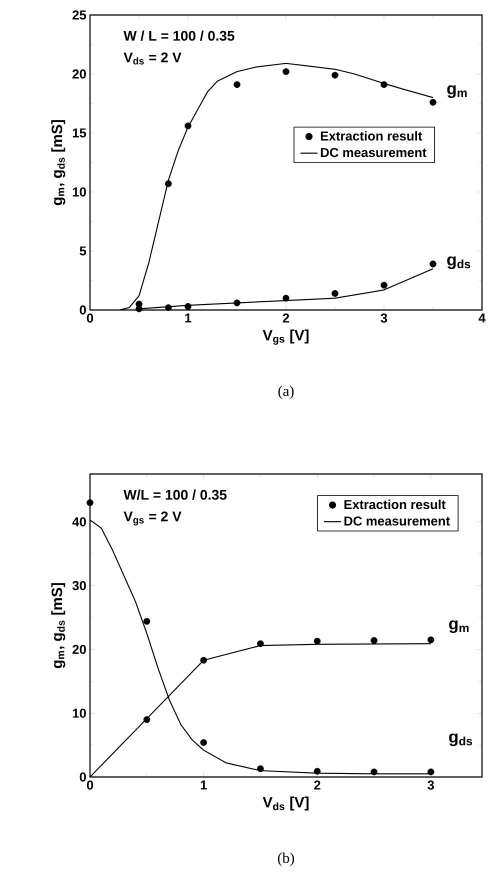 This screenshot has width=491, height=890. I want to click on x-axis-title: V$_{ds}$ [V], so click(285, 803).